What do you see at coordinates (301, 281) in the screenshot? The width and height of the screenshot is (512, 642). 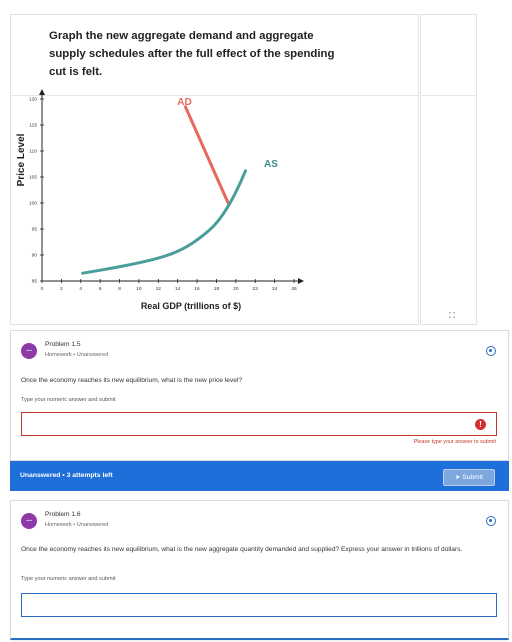 I see `x-axis-arrow` at bounding box center [301, 281].